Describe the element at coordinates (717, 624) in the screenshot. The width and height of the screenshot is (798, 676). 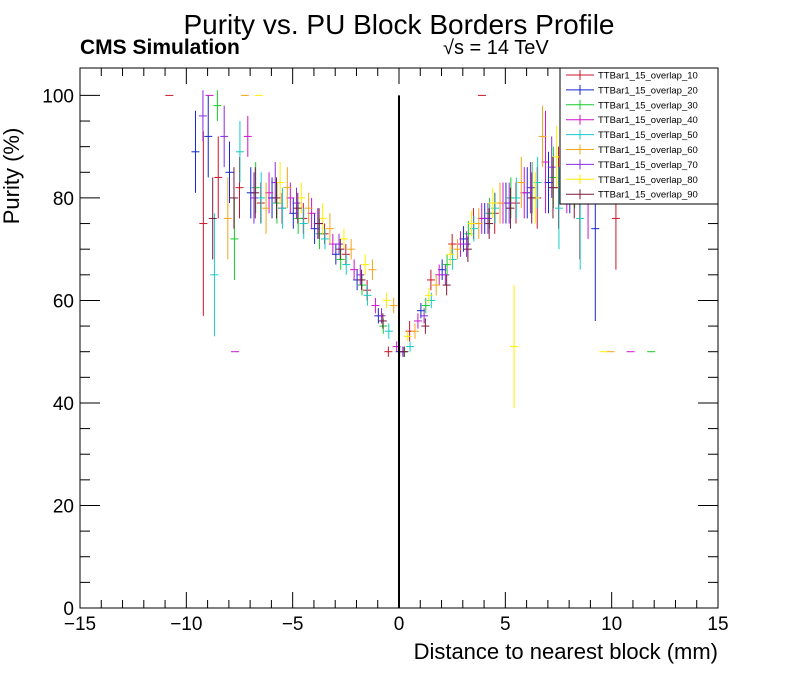
I see `x-tick-label: 15` at that location.